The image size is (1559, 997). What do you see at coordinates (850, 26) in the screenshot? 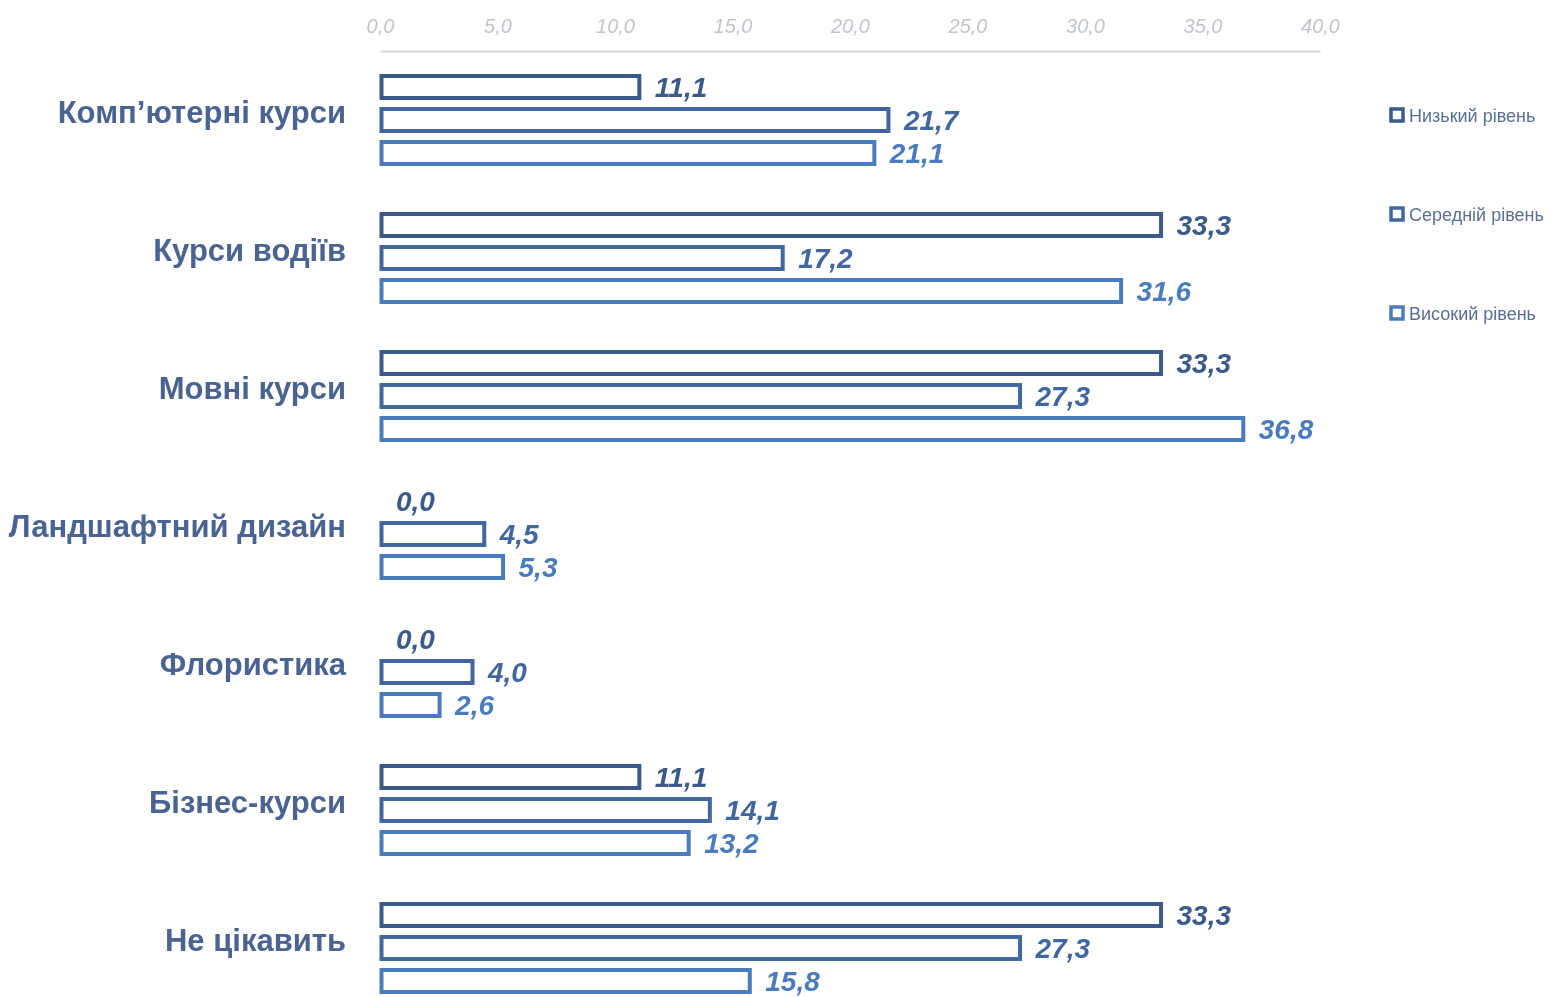
I see `x-tick-label: 20,0` at bounding box center [850, 26].